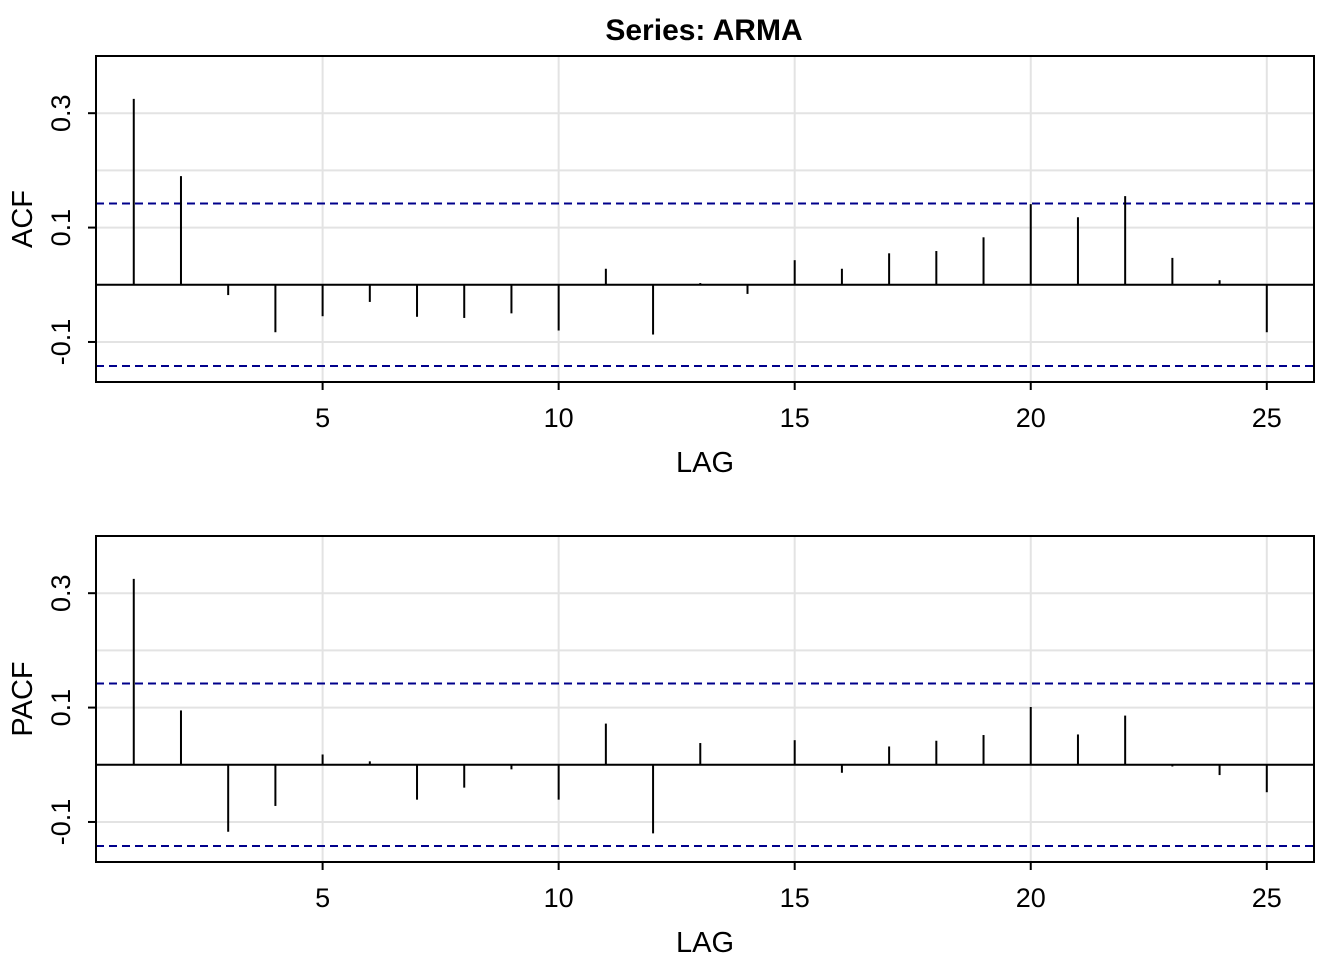  I want to click on pacf-xtick-label: 20, so click(1031, 898).